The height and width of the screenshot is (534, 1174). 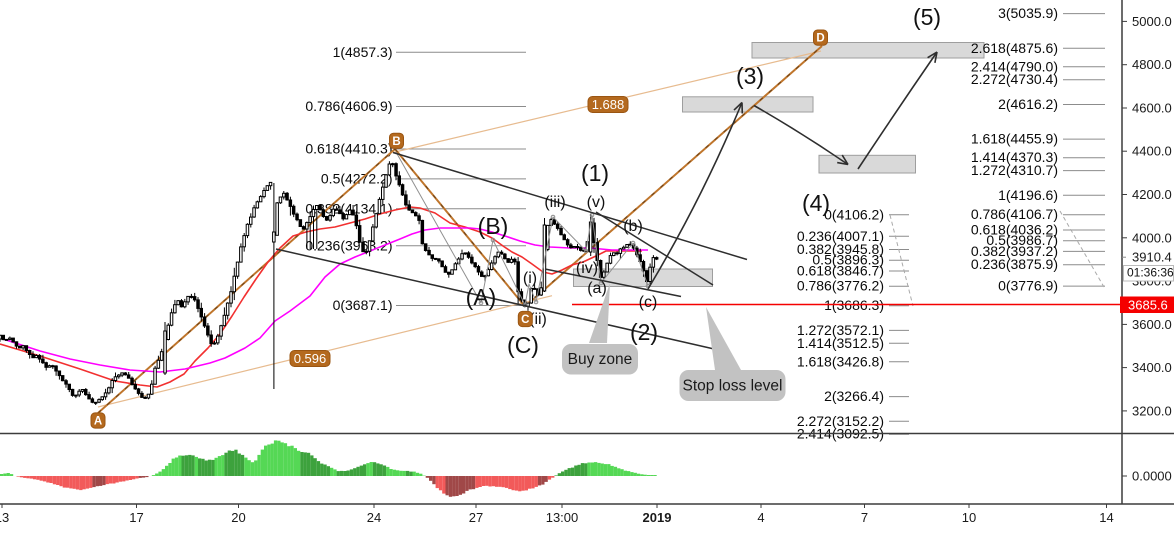 I want to click on svg-text: (1), so click(x=595, y=173).